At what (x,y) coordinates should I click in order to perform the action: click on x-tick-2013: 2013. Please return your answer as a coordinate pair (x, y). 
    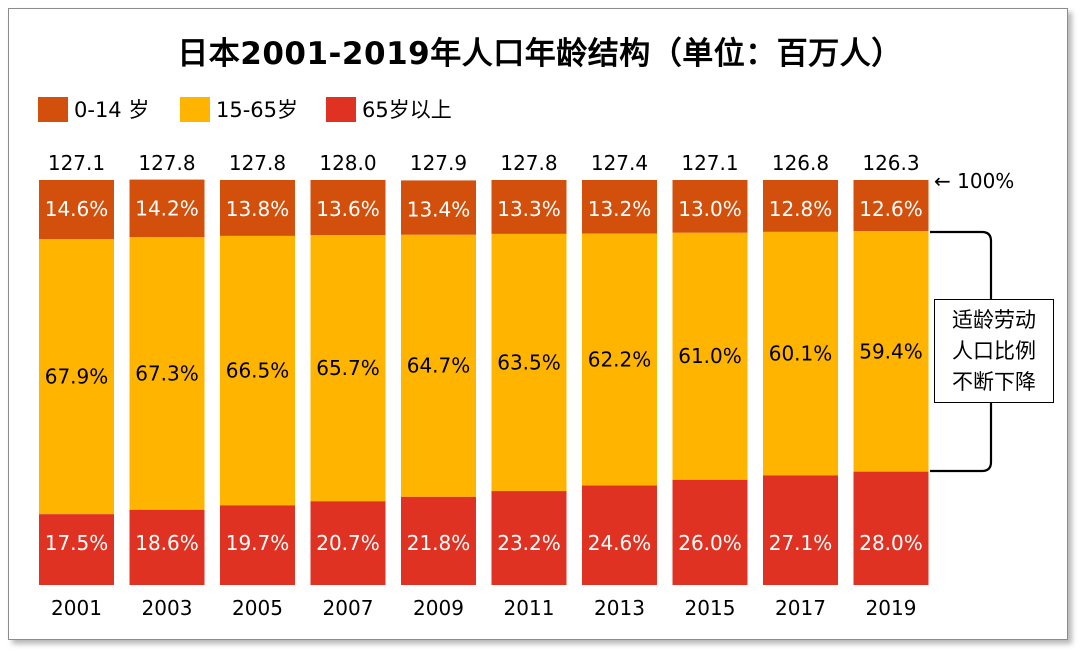
    Looking at the image, I should click on (619, 608).